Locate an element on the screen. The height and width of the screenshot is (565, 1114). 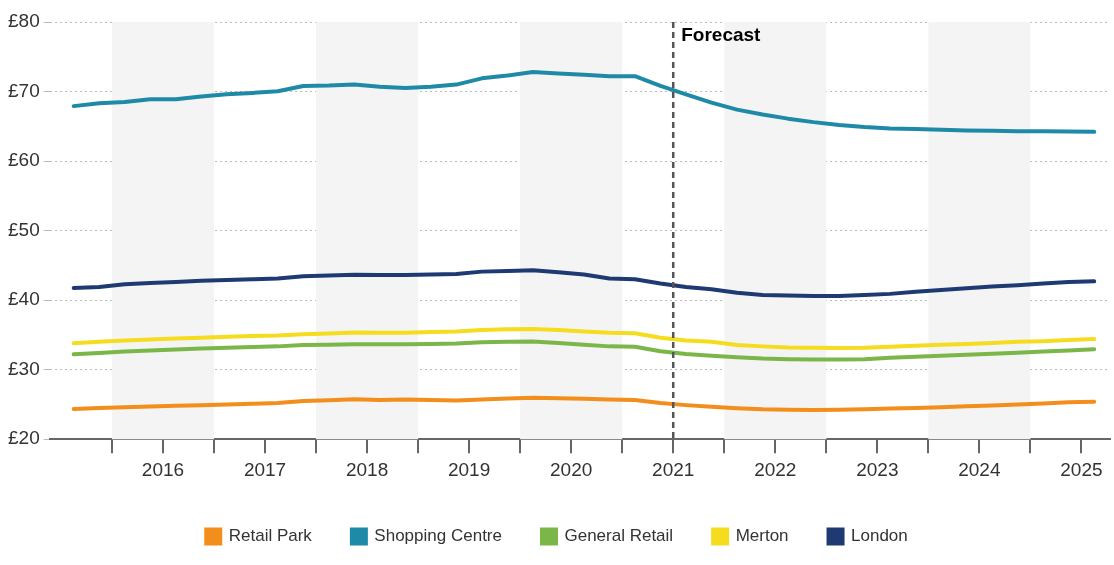
legend-label: Merton is located at coordinates (762, 536).